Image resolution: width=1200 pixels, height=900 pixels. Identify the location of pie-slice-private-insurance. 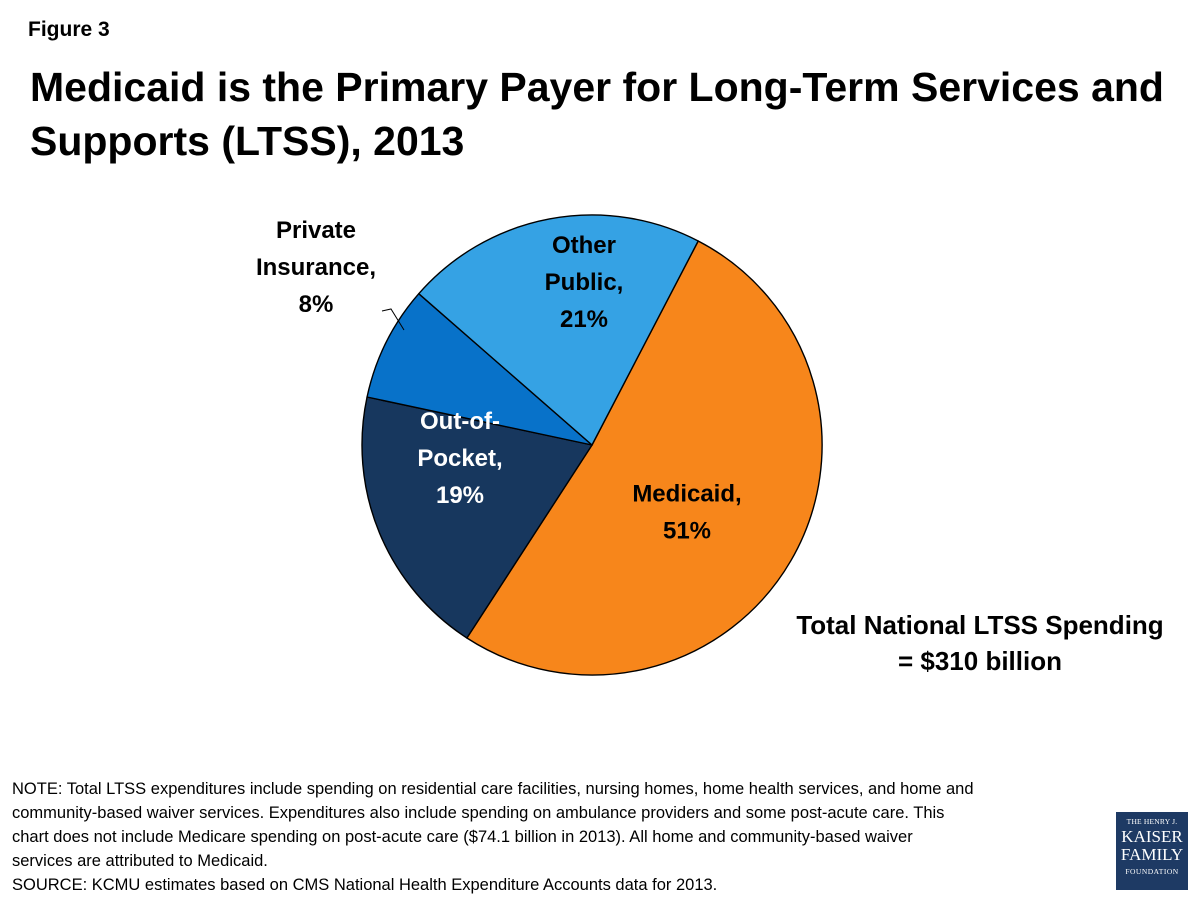
(479, 369).